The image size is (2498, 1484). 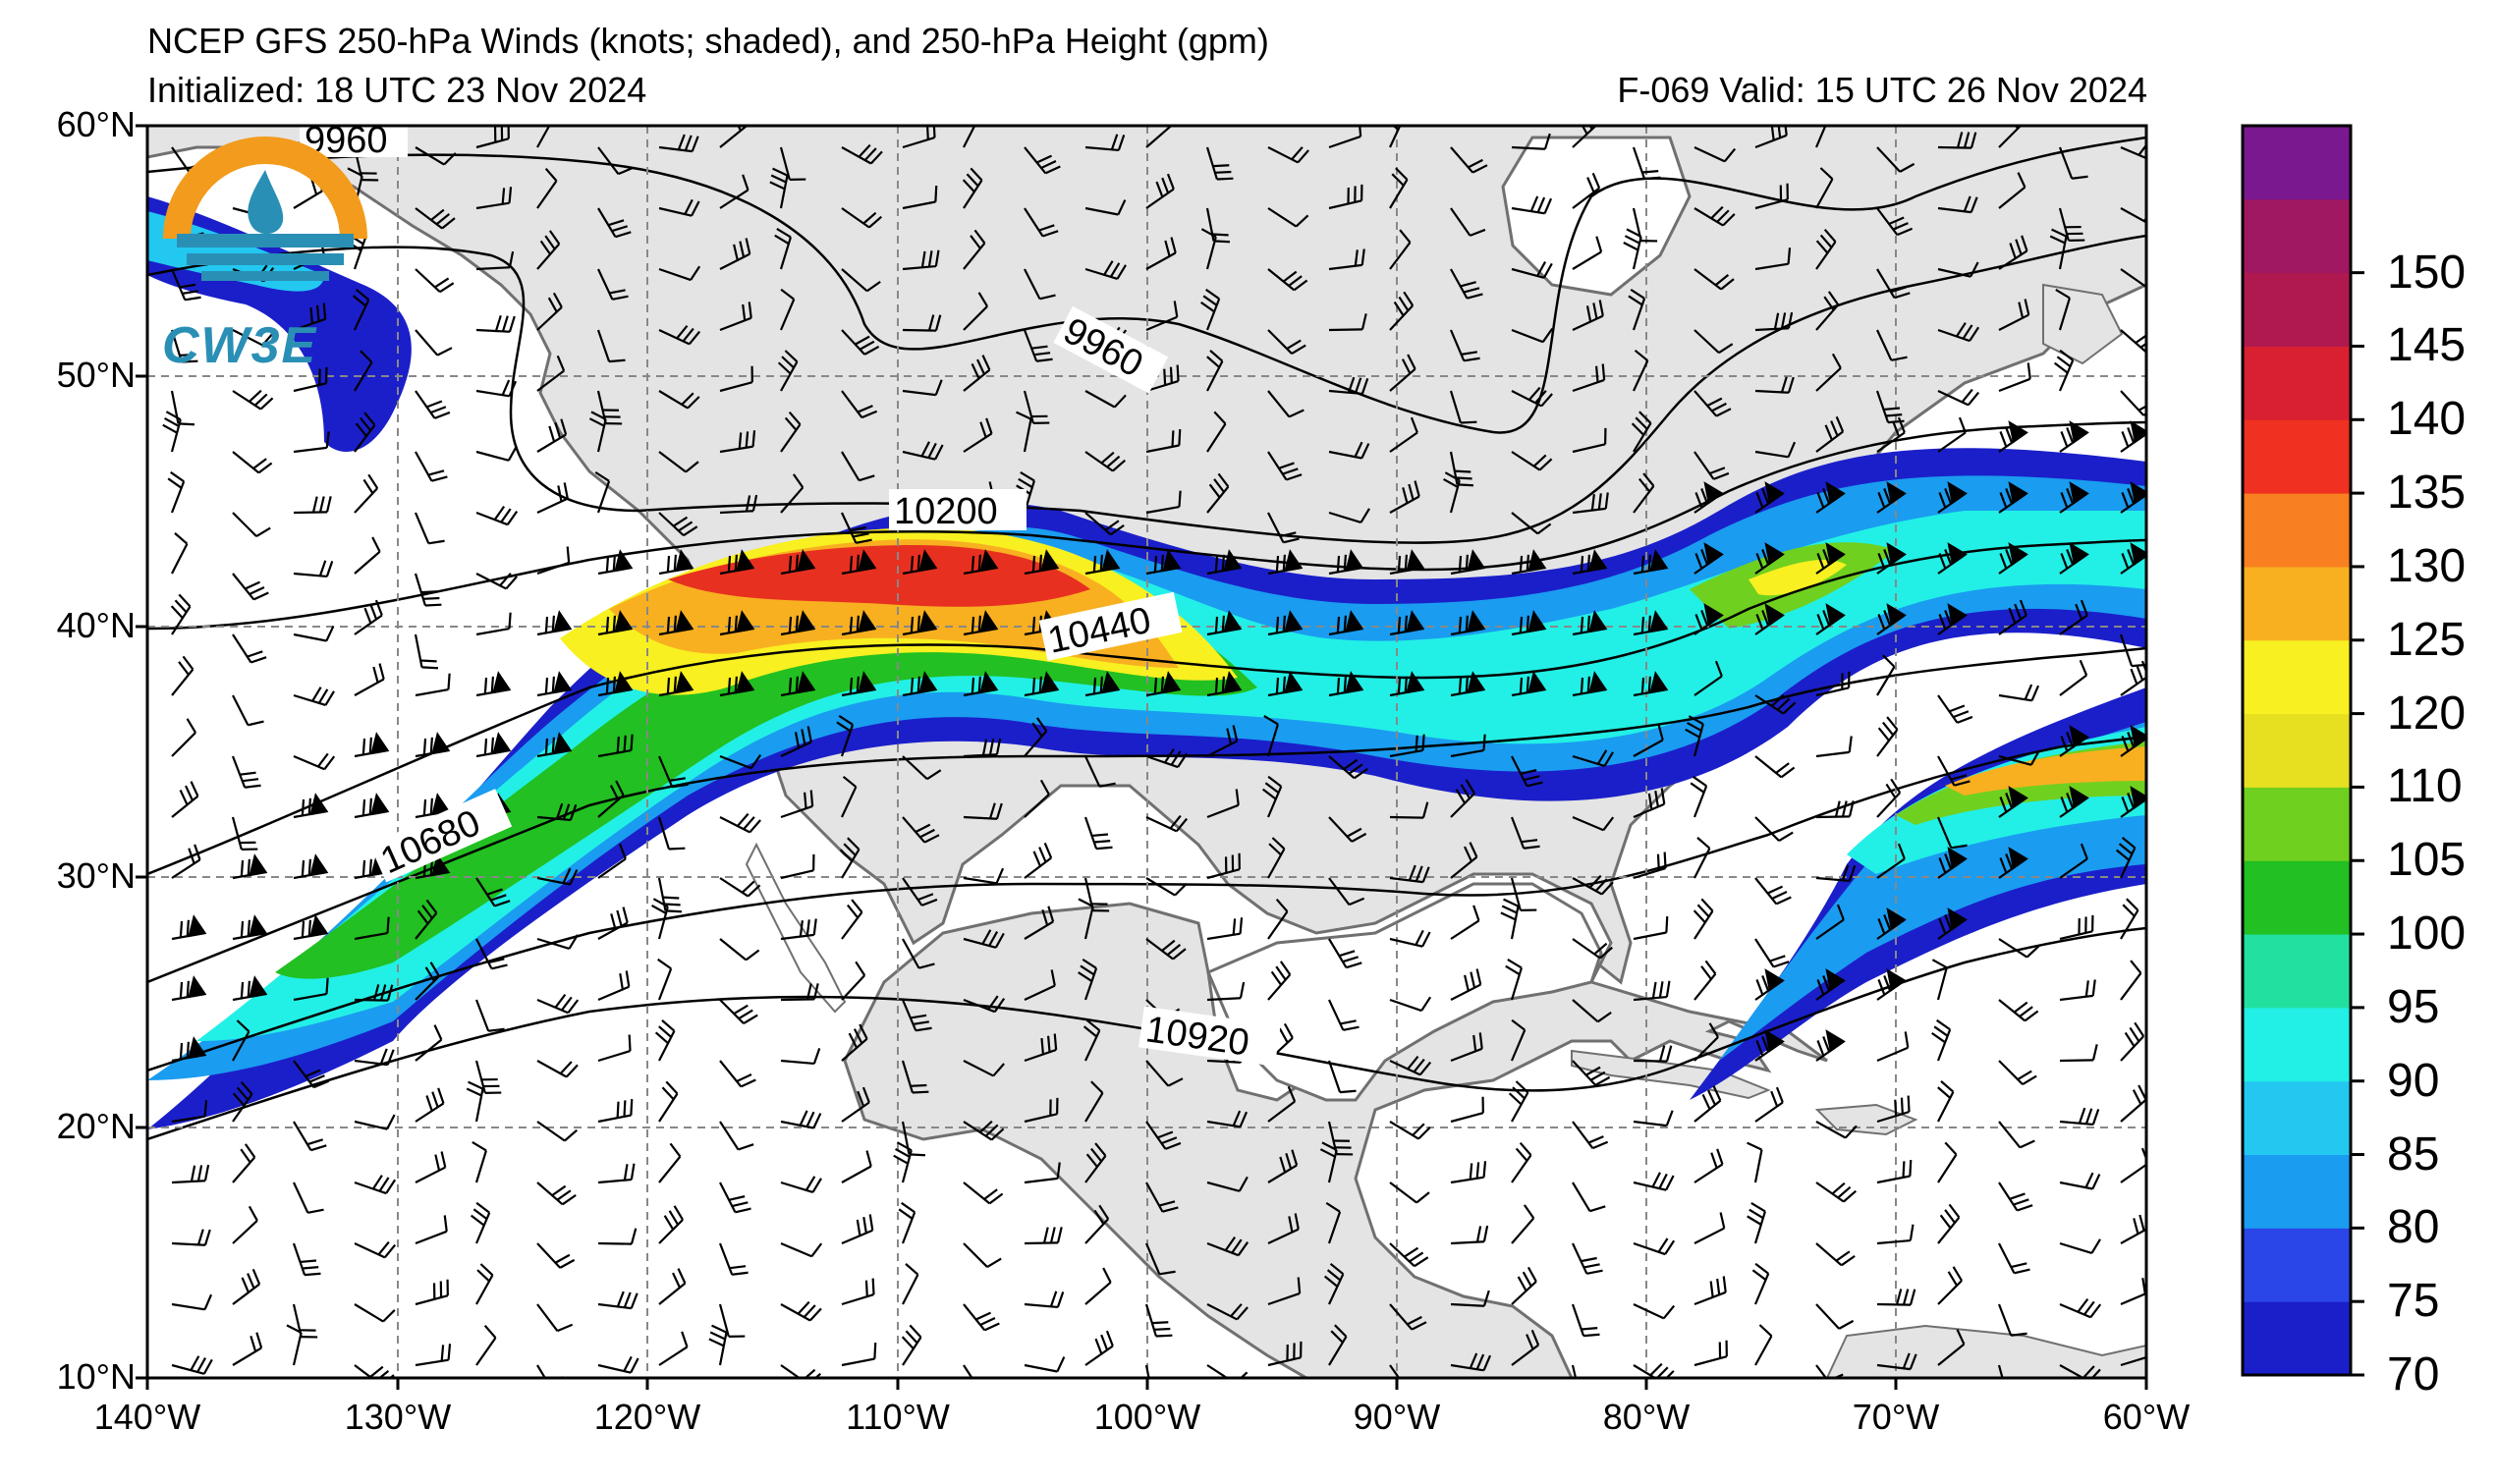 What do you see at coordinates (647, 1417) in the screenshot?
I see `lon-label-120w: 120°W` at bounding box center [647, 1417].